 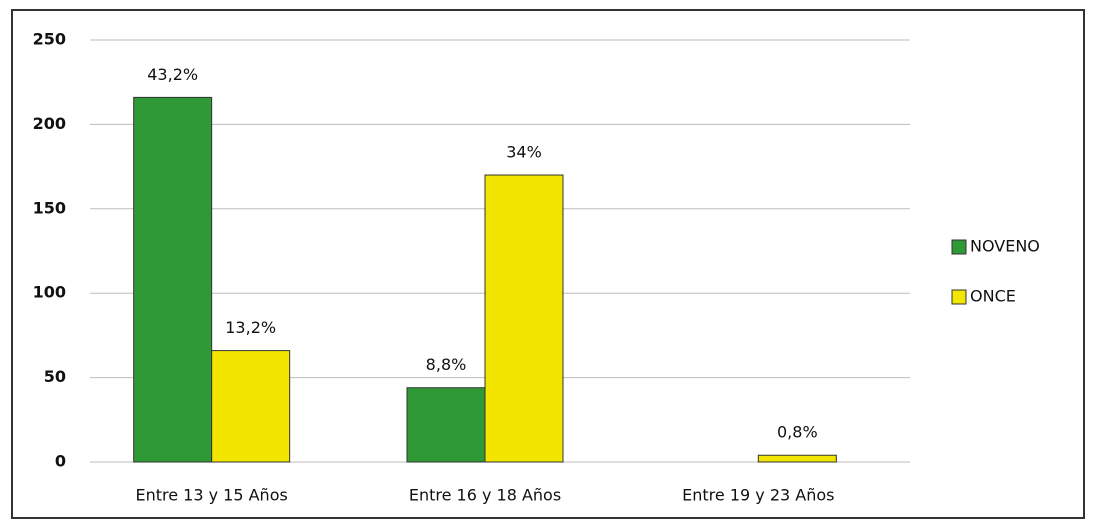 What do you see at coordinates (446, 364) in the screenshot?
I see `data-label: 8,8%` at bounding box center [446, 364].